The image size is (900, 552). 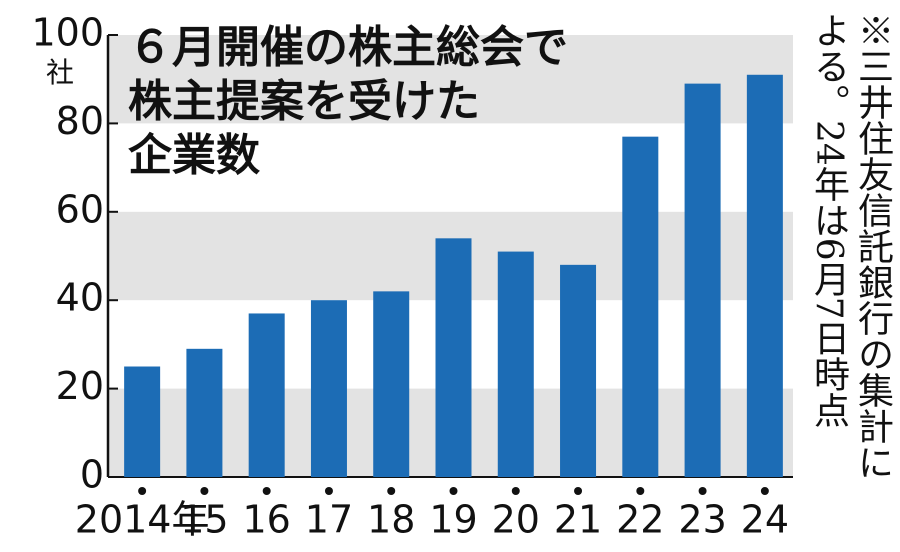 What do you see at coordinates (640, 520) in the screenshot?
I see `x-tick-label: 22` at bounding box center [640, 520].